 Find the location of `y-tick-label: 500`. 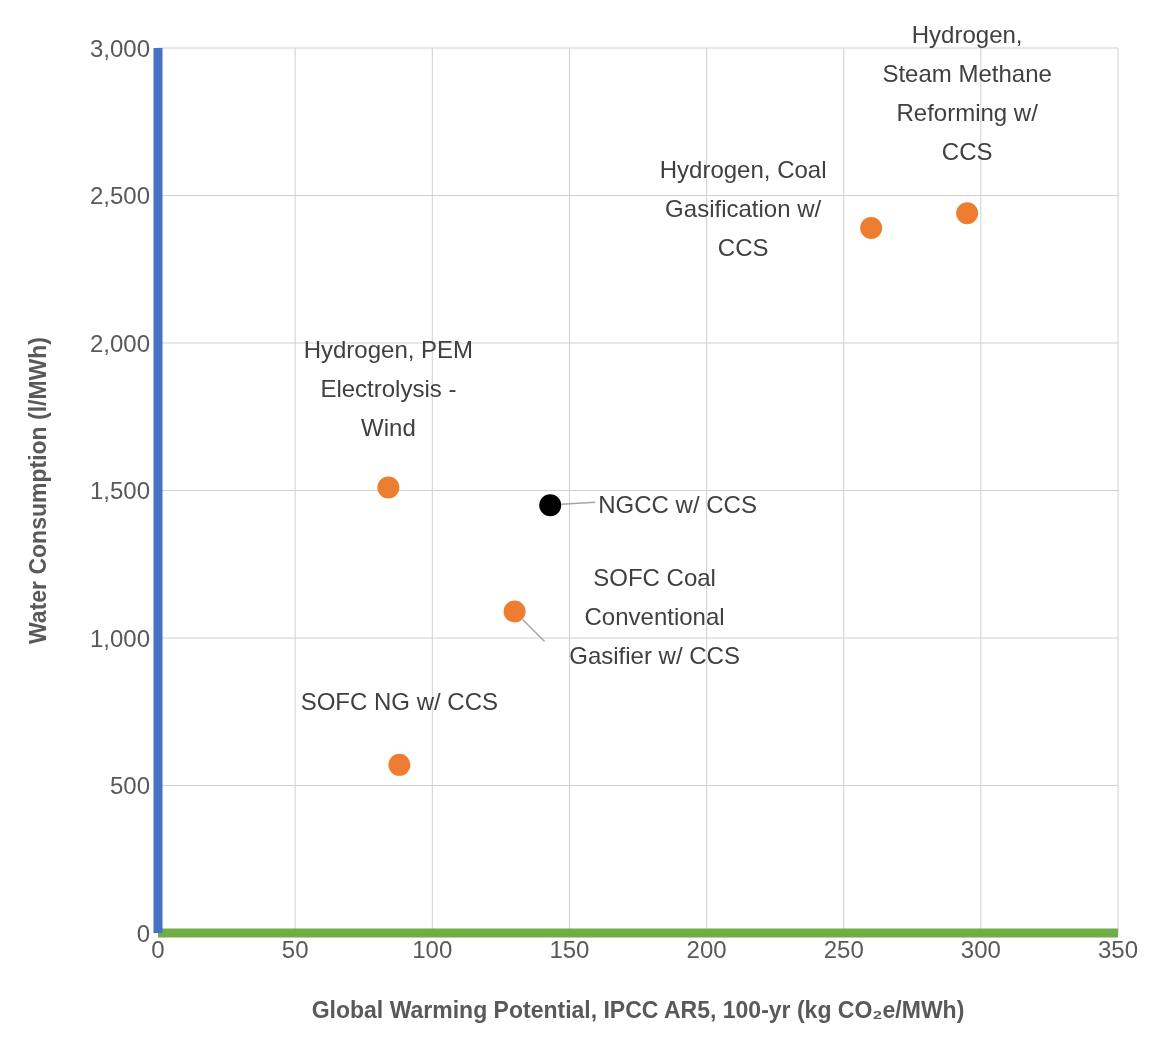

y-tick-label: 500 is located at coordinates (129, 786).